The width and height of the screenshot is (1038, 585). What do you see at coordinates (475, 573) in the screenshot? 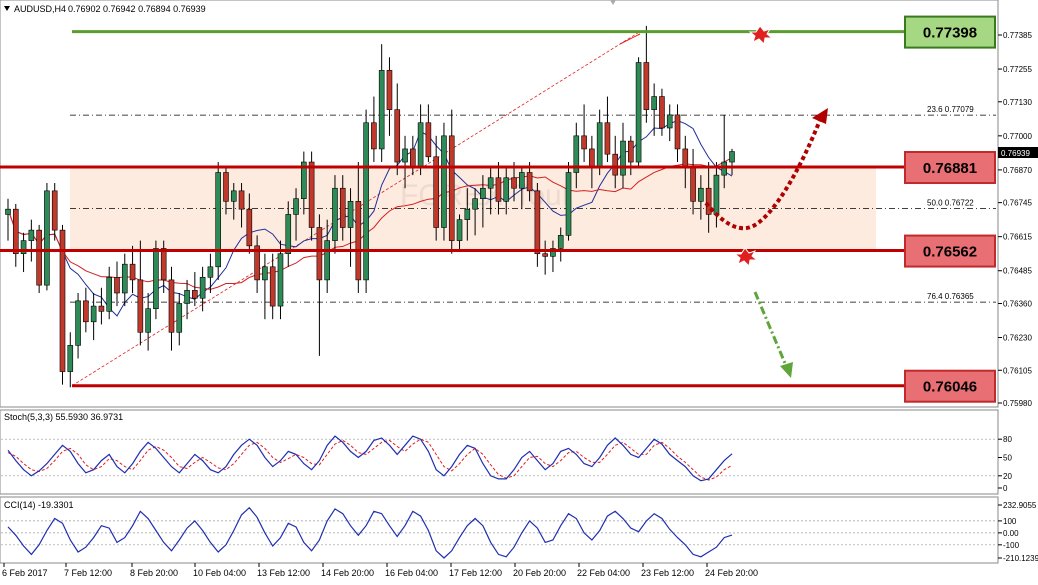
I see `time-tick-label: 17 Feb 12:00` at bounding box center [475, 573].